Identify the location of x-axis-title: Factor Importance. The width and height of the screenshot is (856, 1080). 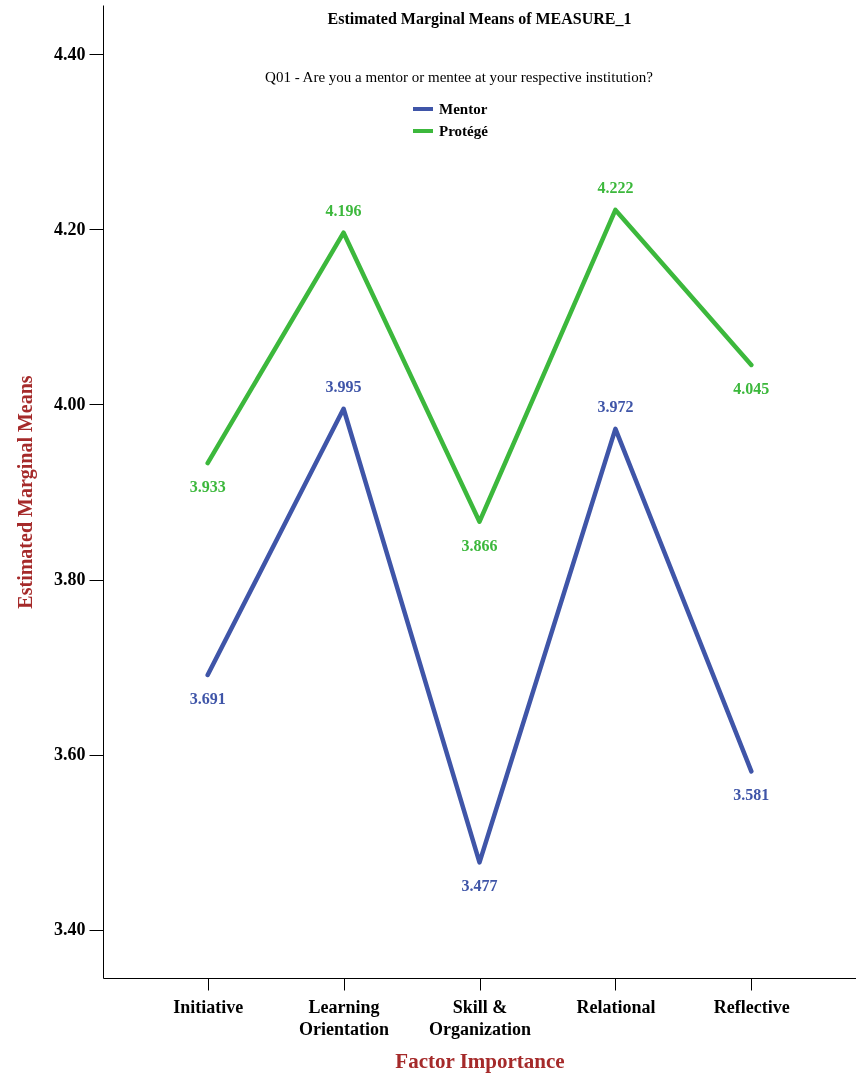
(480, 1060).